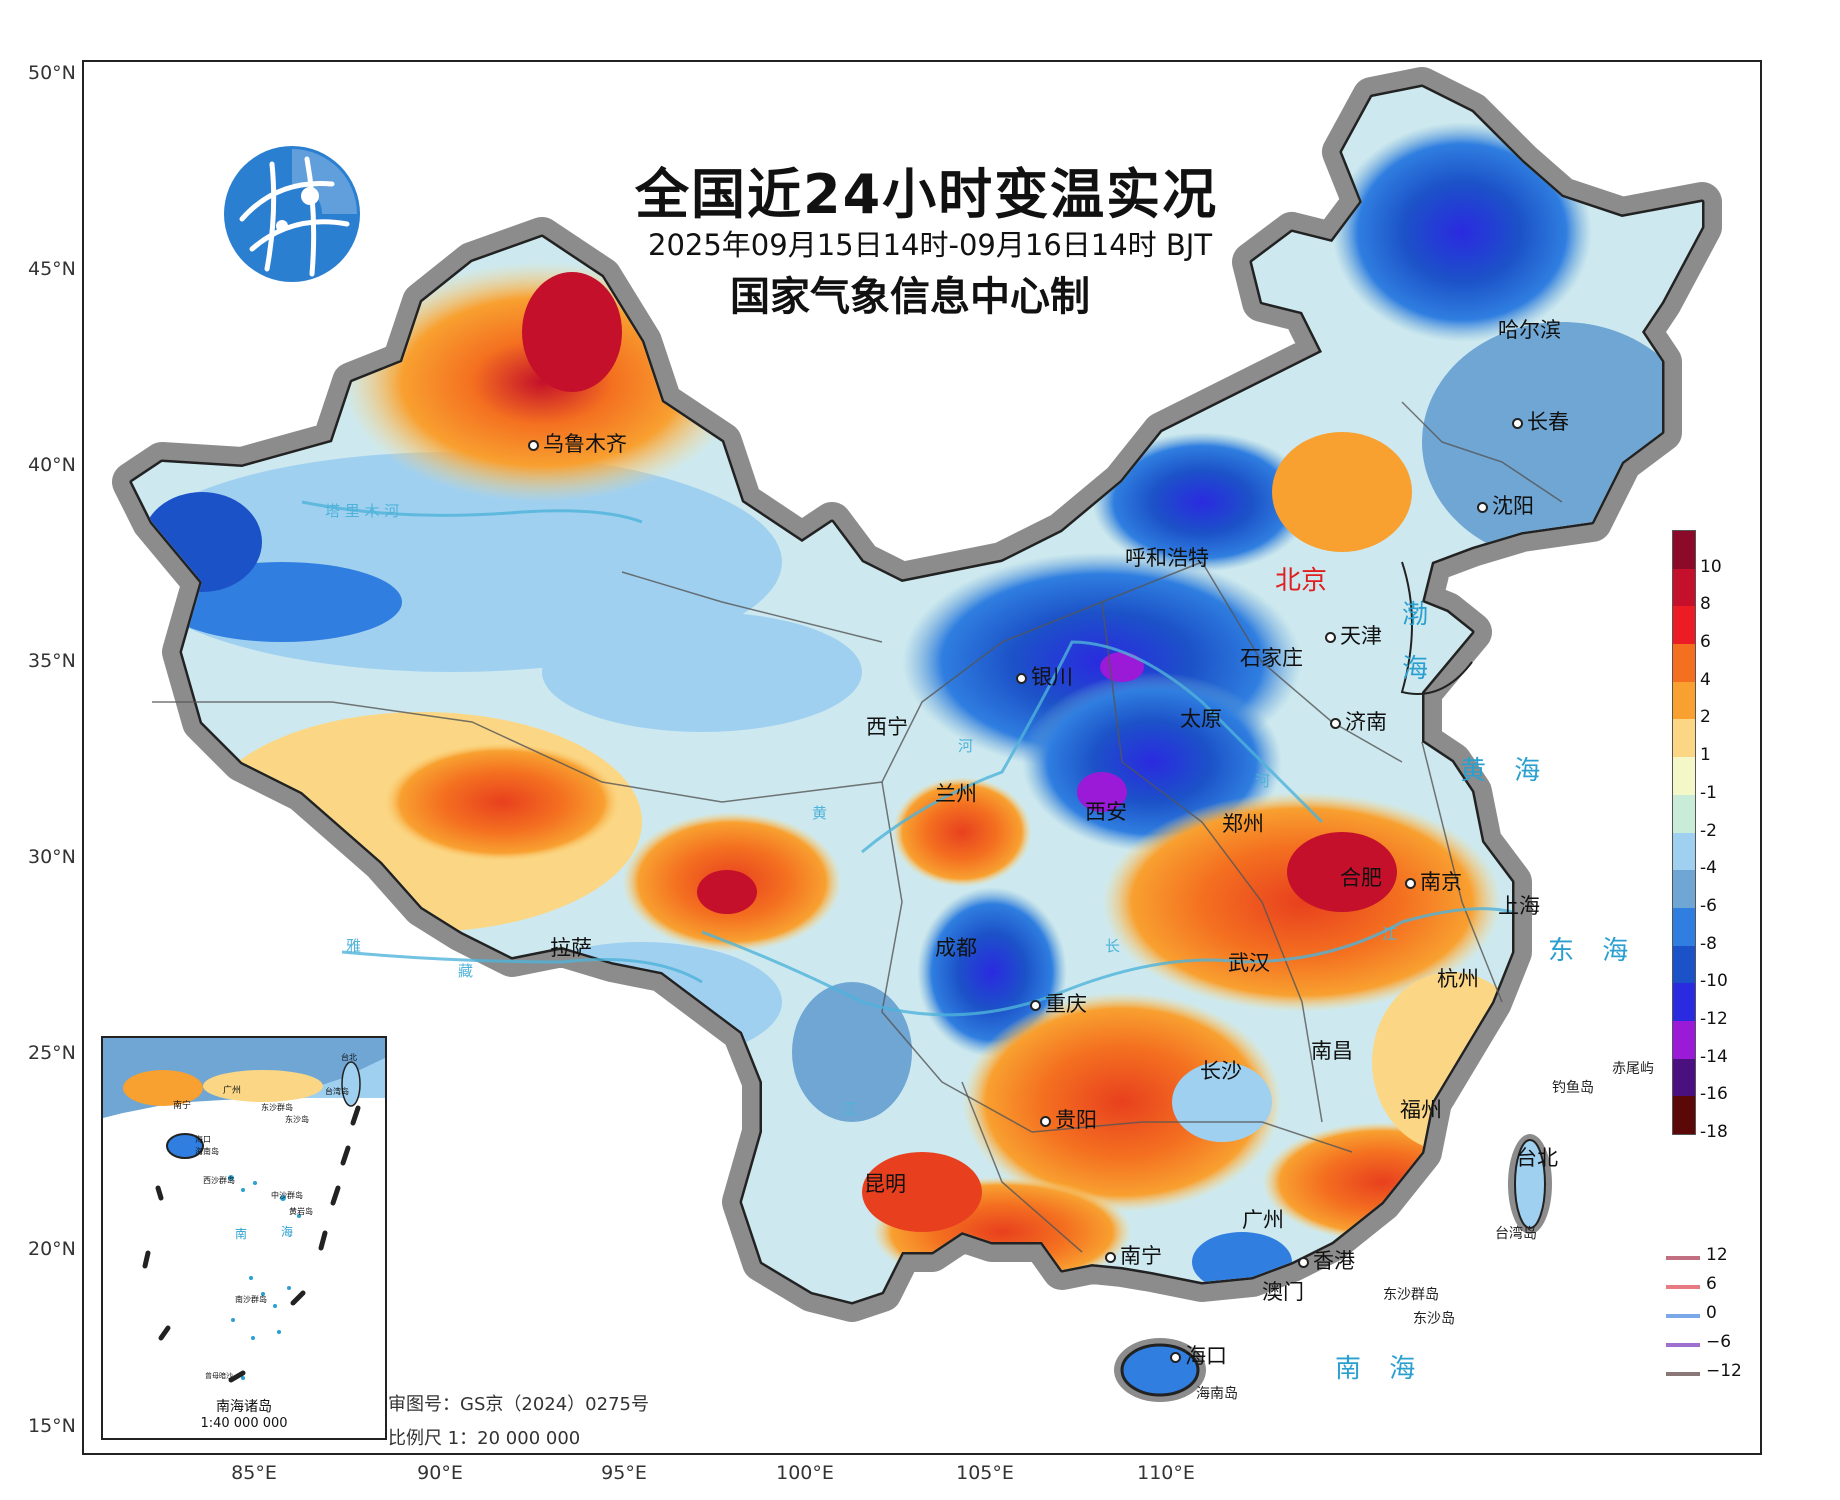  What do you see at coordinates (1068, 1119) in the screenshot?
I see `city-label: 贵阳` at bounding box center [1068, 1119].